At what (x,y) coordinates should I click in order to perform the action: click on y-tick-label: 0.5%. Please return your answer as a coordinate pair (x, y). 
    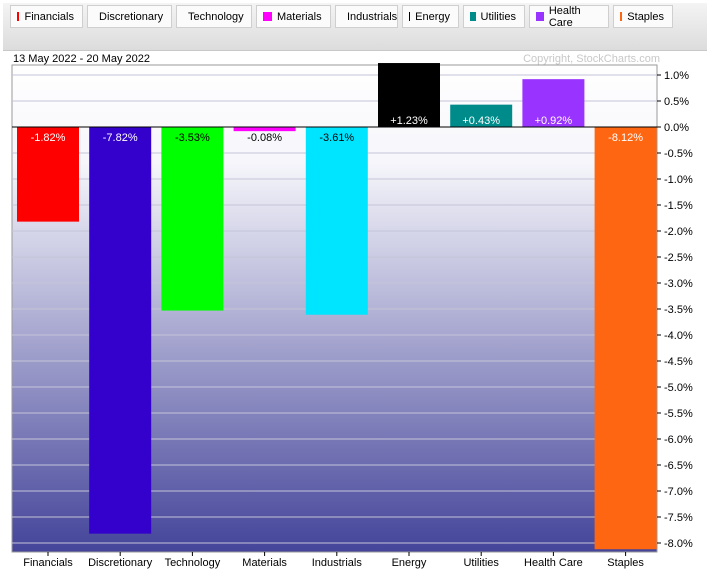
    Looking at the image, I should click on (676, 102).